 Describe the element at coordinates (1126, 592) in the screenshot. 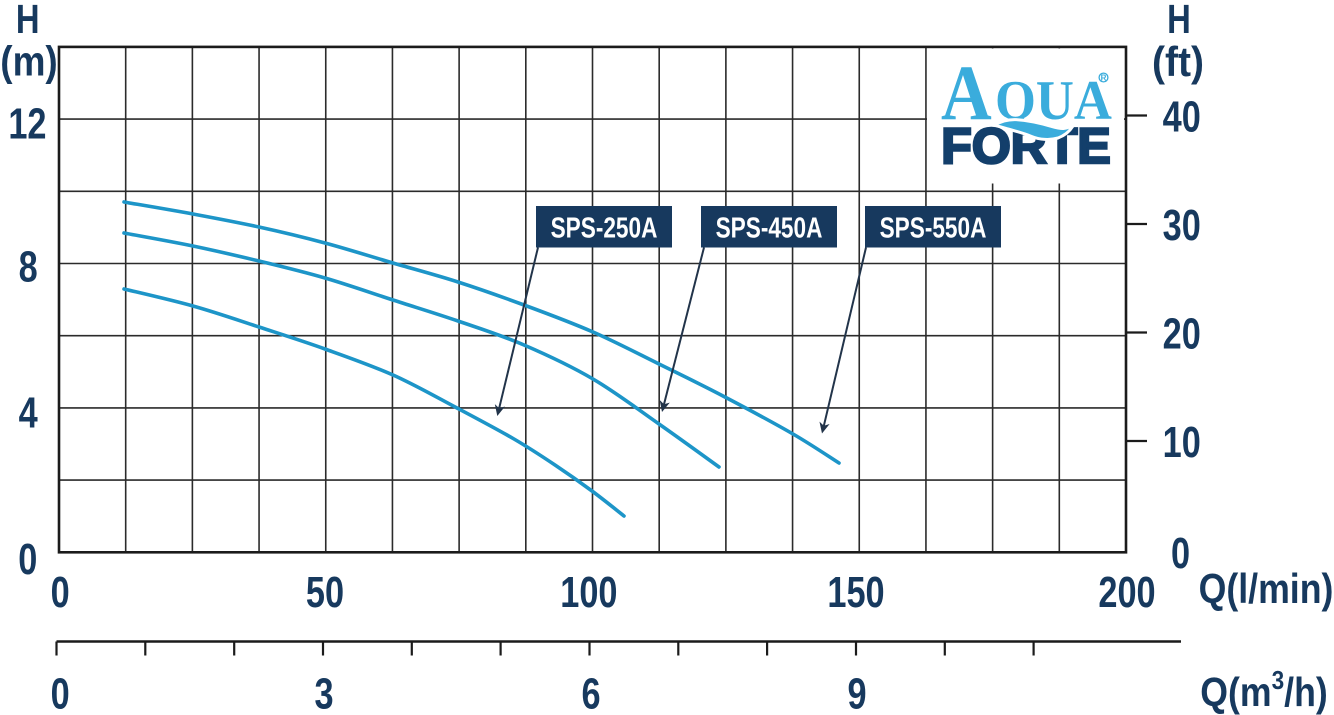

I see `svg-text: 200` at that location.